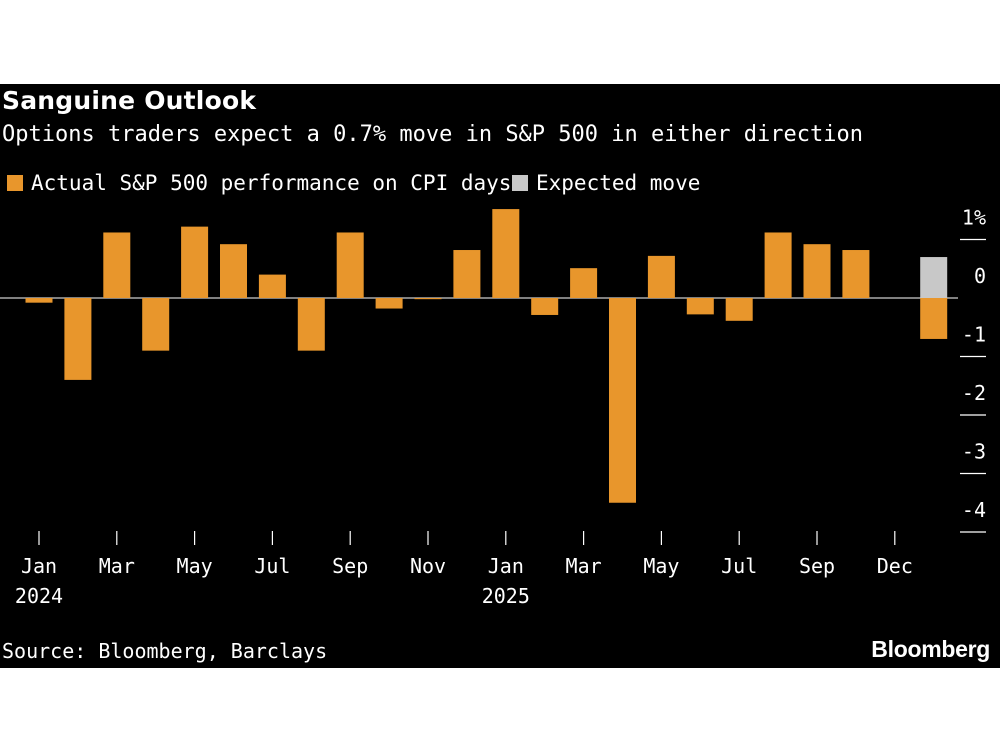 This screenshot has width=1000, height=750. I want to click on x-tick-label-11: Dec, so click(895, 566).